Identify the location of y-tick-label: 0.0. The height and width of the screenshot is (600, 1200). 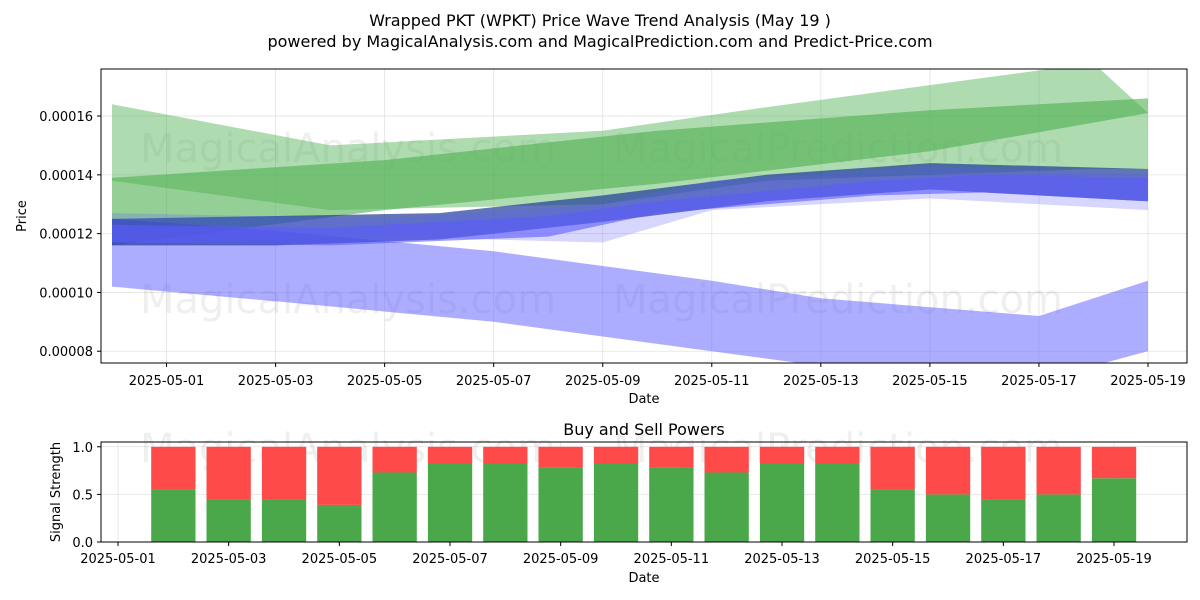
(82, 543).